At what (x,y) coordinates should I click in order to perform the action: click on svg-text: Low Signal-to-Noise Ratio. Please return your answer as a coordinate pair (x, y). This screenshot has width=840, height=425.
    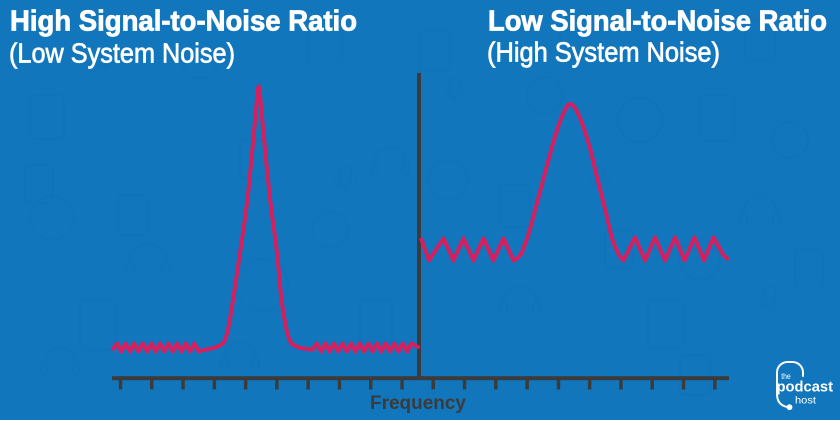
    Looking at the image, I should click on (657, 22).